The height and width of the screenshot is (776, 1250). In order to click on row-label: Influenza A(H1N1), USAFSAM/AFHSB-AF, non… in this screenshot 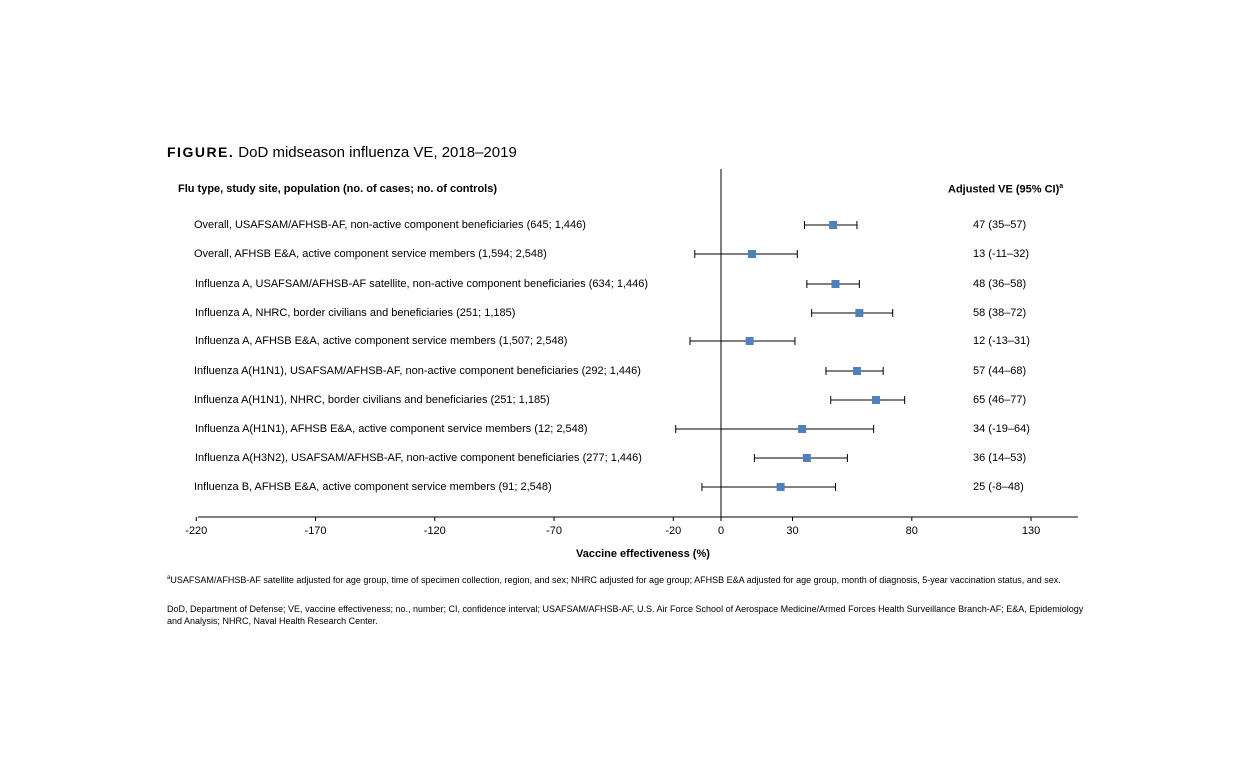, I will do `click(417, 371)`.